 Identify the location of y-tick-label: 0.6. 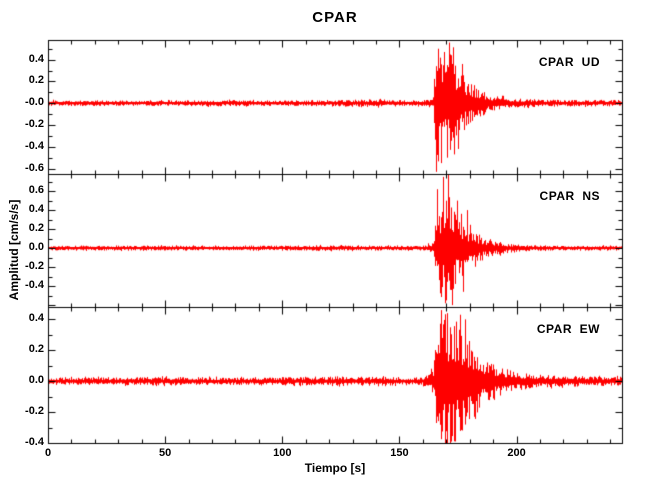
(36, 190).